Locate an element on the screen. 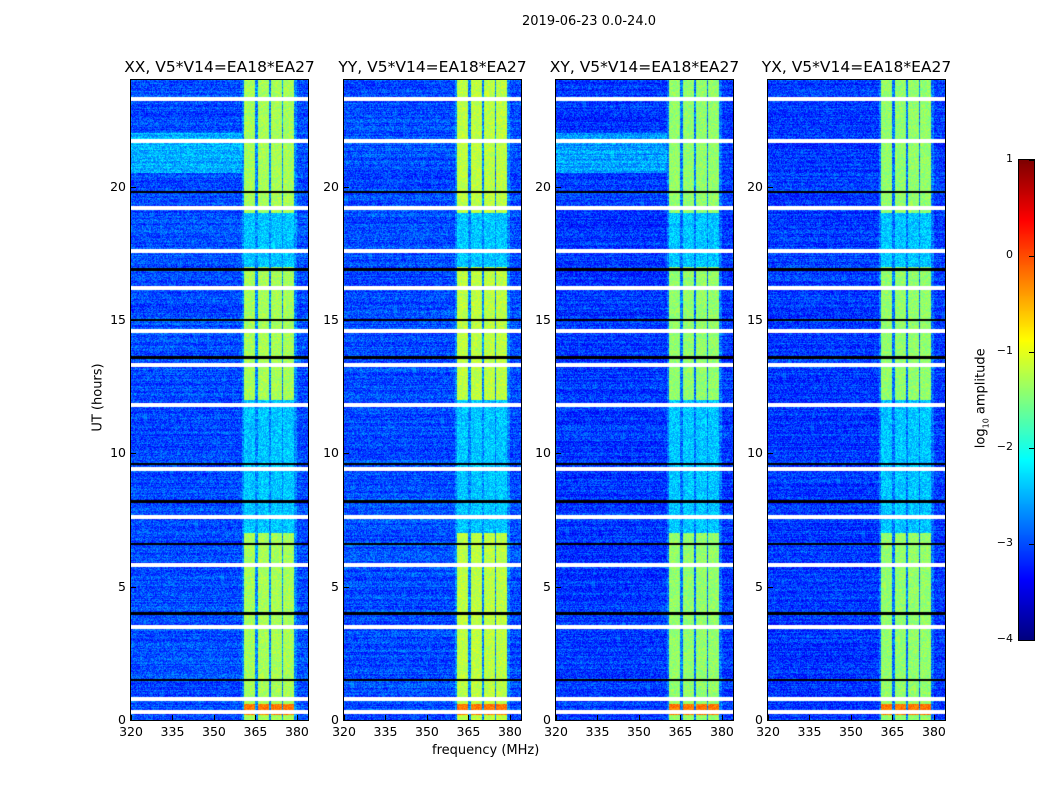 This screenshot has width=1050, height=800. panel-title: YX, V5*V14=EA18*EA27 is located at coordinates (856, 67).